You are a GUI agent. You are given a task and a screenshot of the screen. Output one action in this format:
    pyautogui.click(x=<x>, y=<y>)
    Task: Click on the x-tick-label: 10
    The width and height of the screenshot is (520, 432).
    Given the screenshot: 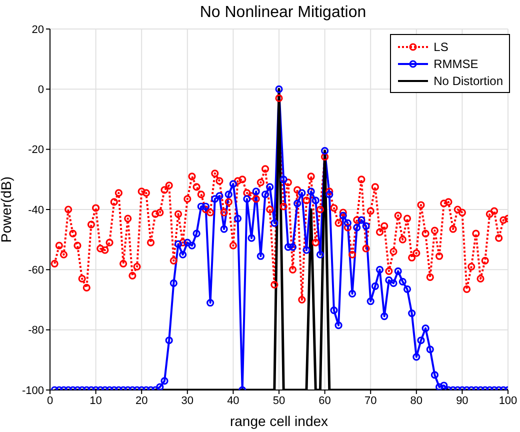 What is the action you would take?
    pyautogui.click(x=96, y=400)
    